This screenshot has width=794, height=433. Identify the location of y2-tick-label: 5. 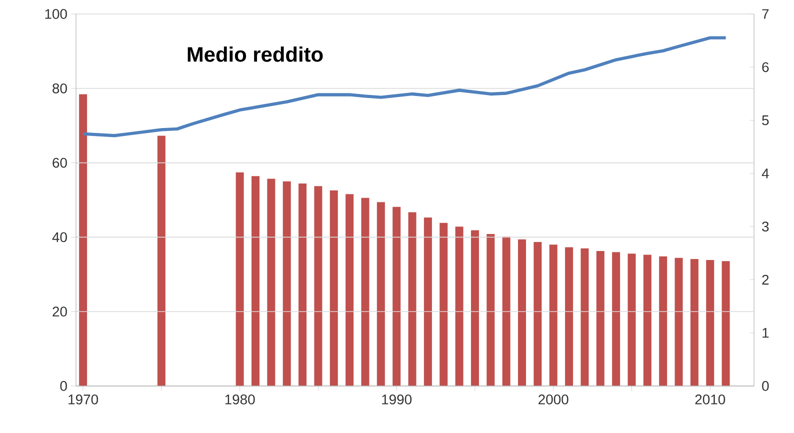
(765, 120).